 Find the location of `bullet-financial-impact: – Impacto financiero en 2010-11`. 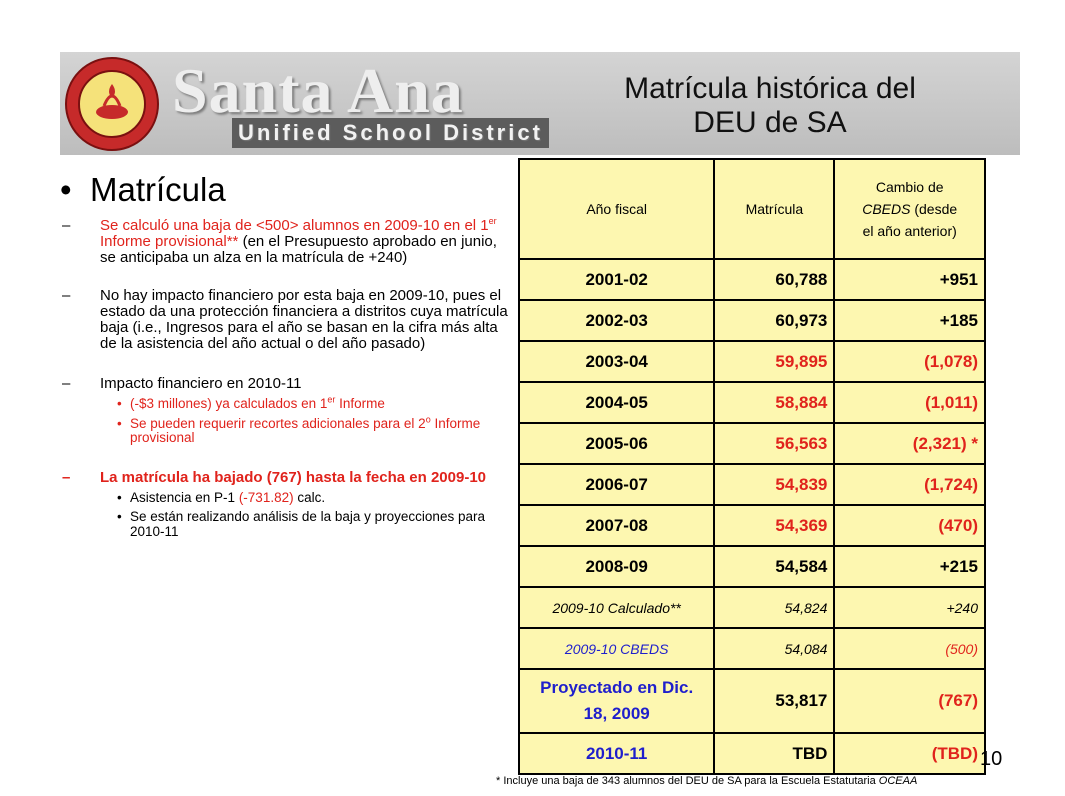

bullet-financial-impact: – Impacto financiero en 2010-11 is located at coordinates (285, 384).